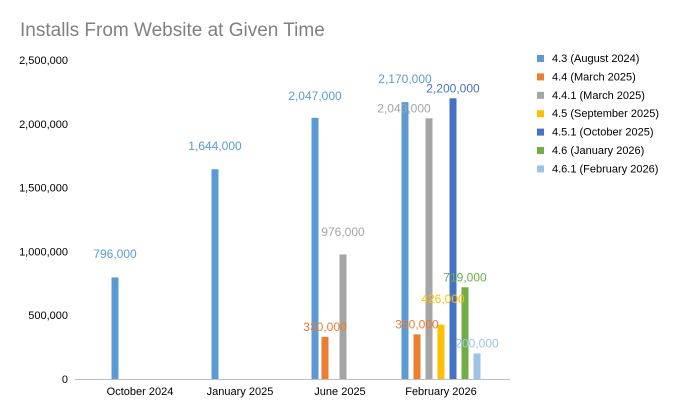 This screenshot has height=418, width=677. I want to click on data-label: 2,170,000, so click(405, 79).